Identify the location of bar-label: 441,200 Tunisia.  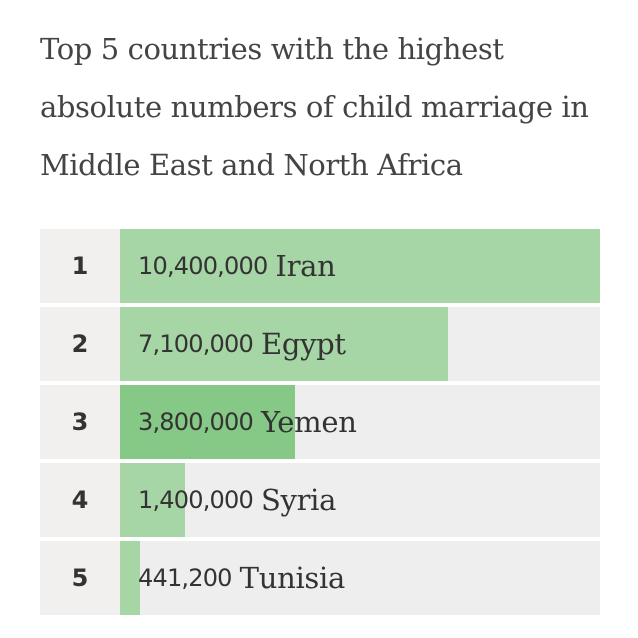
(241, 578).